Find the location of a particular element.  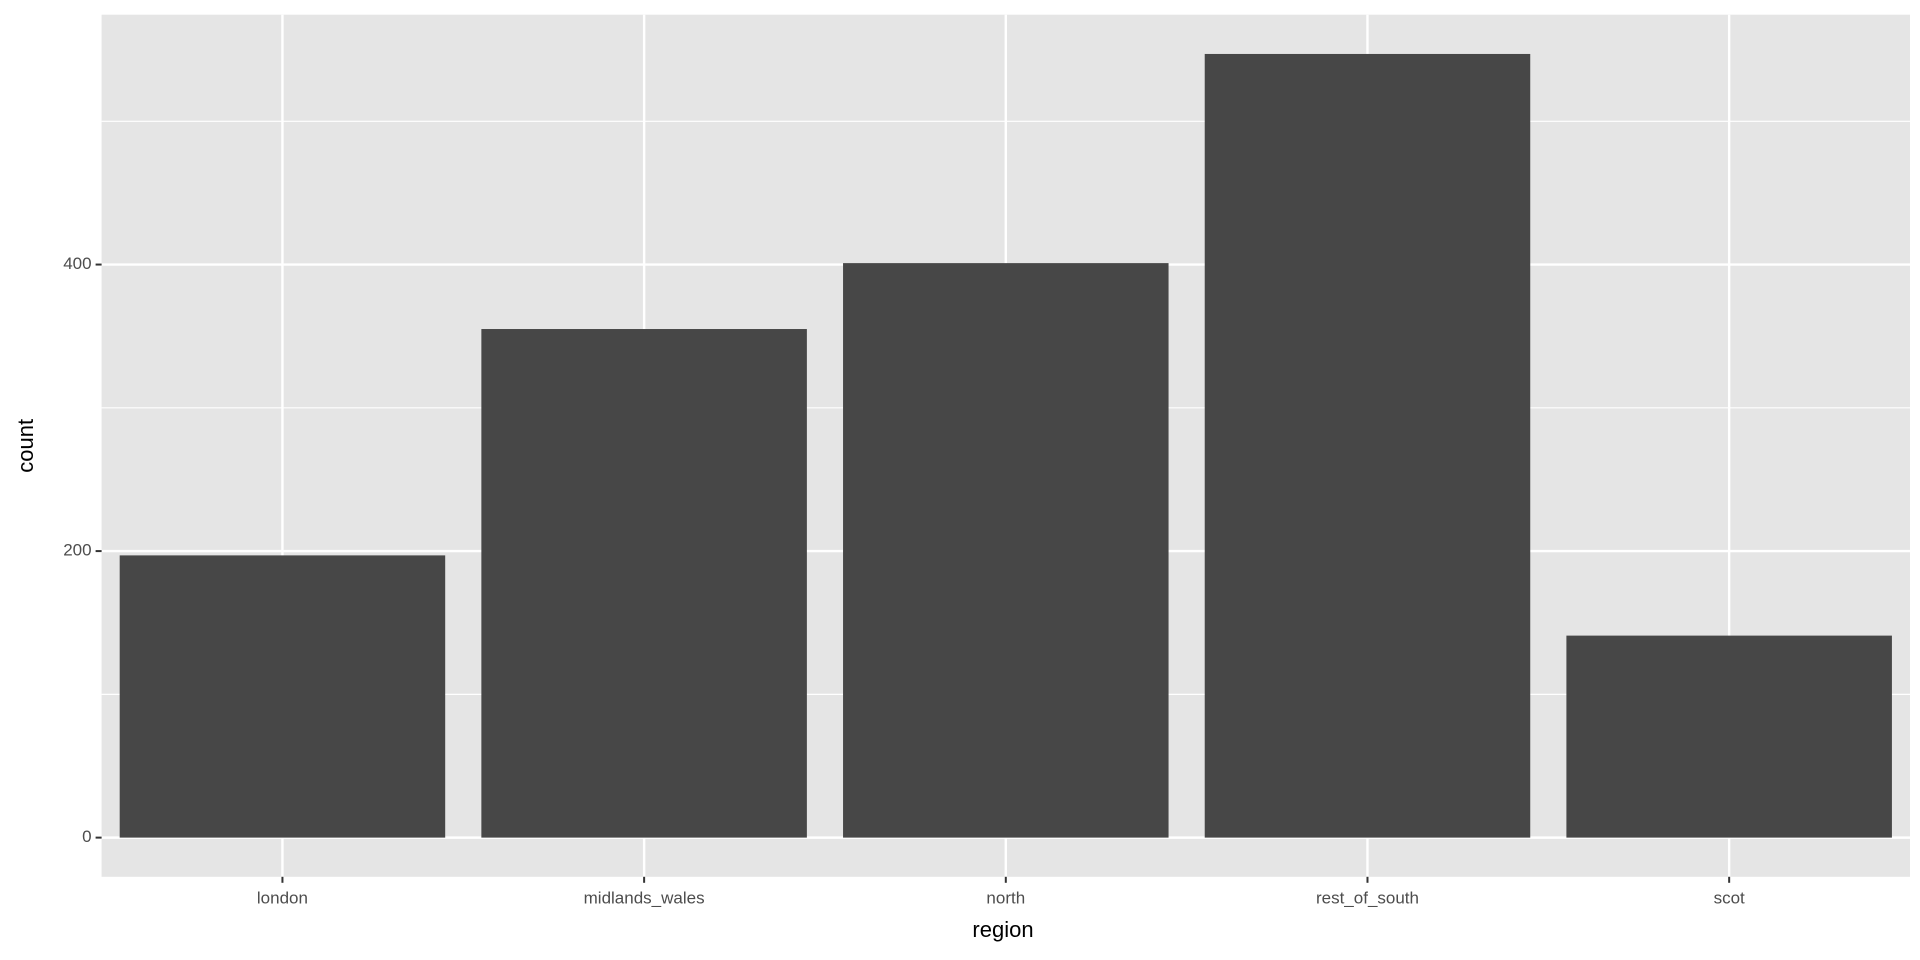

y-tick-label: 0 is located at coordinates (86, 836).